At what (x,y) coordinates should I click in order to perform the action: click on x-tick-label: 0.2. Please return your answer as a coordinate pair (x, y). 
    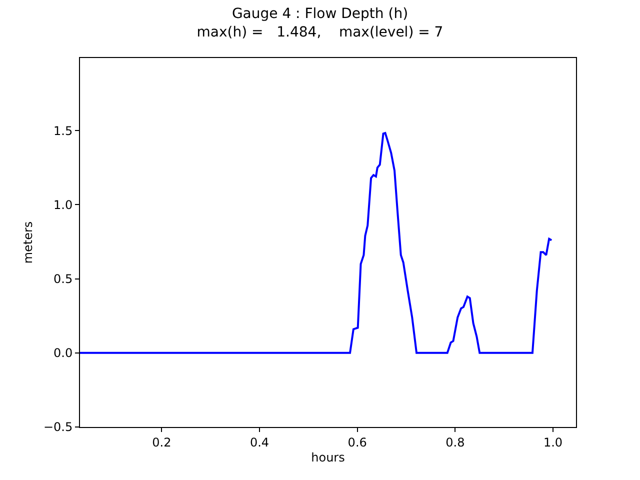
    Looking at the image, I should click on (162, 442).